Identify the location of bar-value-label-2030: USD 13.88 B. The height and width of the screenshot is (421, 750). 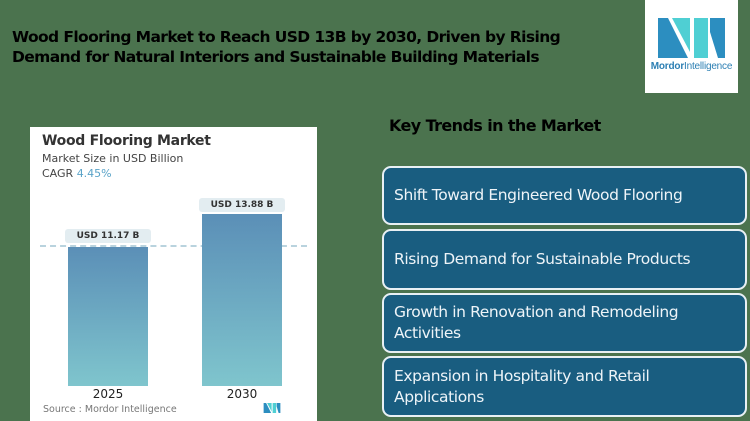
(242, 205).